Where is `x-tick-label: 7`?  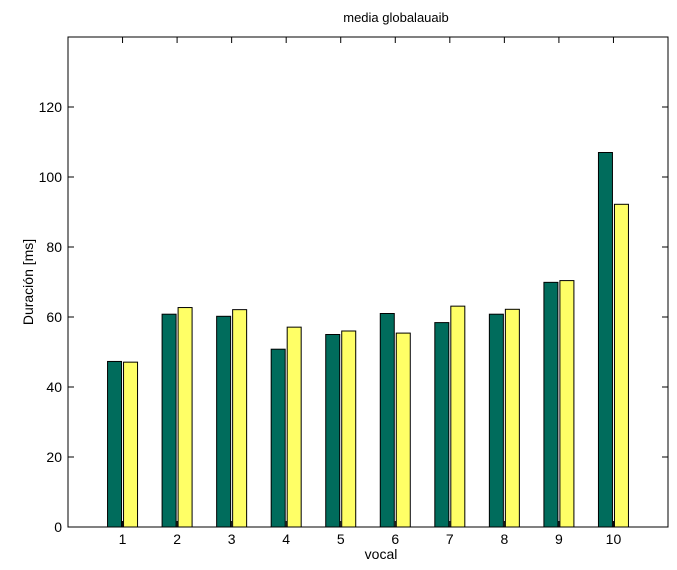
x-tick-label: 7 is located at coordinates (450, 539).